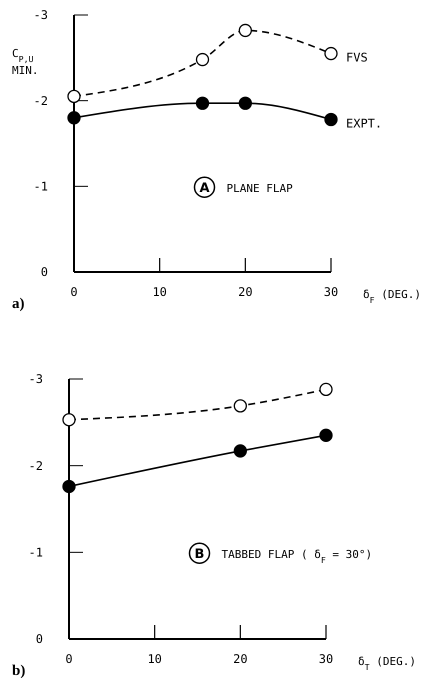  I want to click on annotation: A, so click(204, 188).